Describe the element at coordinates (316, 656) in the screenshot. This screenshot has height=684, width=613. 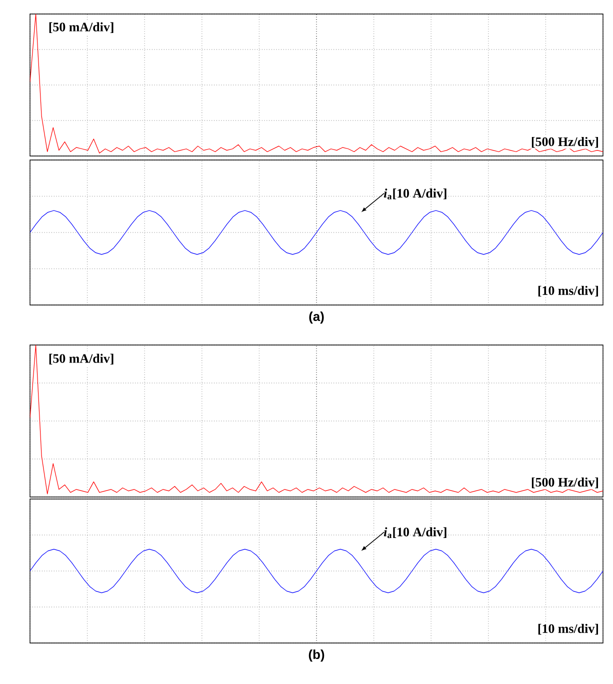
I see `text: (b)` at that location.